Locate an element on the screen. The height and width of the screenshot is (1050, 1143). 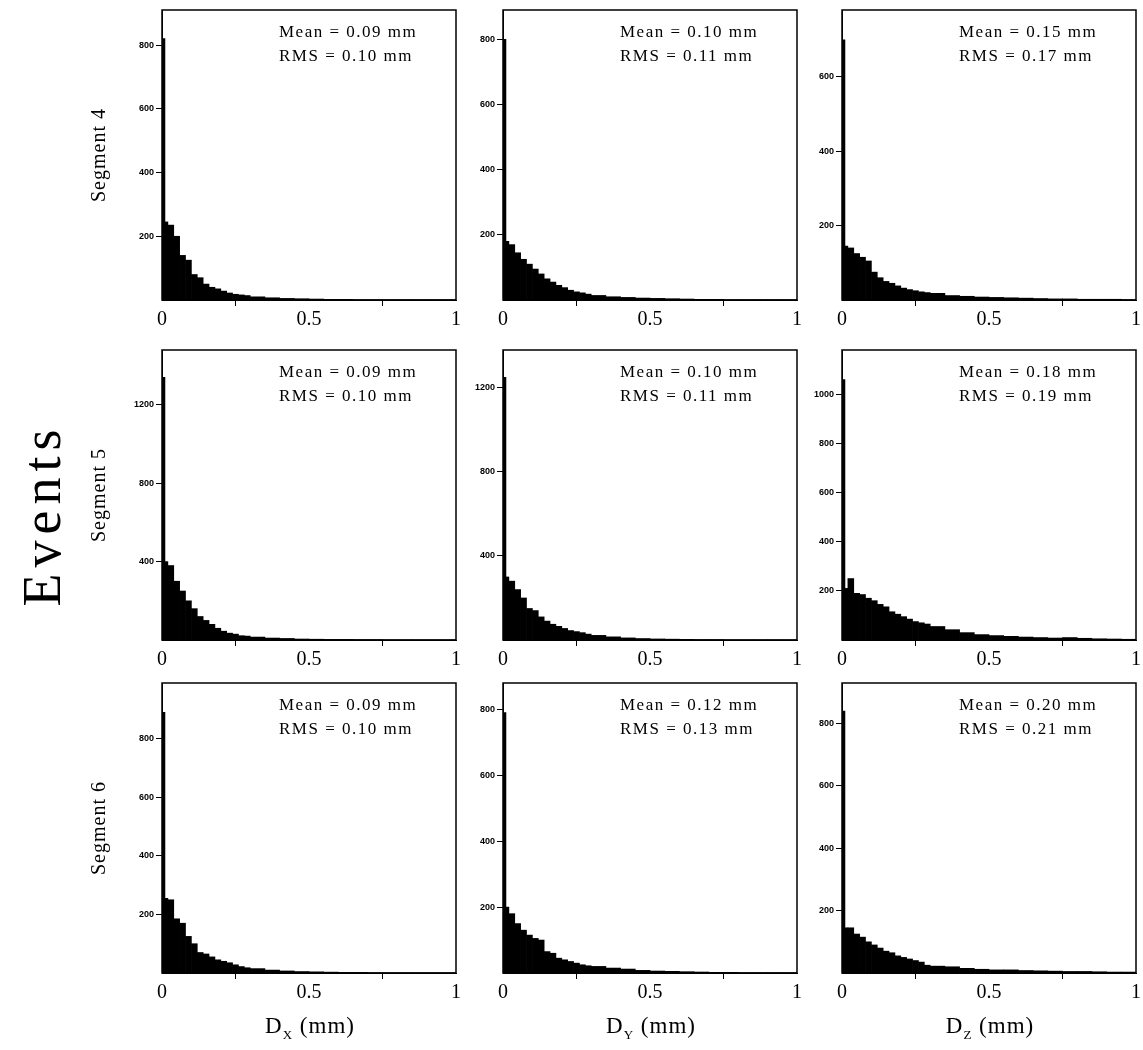
annotation: RMS = 0.19 mm is located at coordinates (1026, 396).